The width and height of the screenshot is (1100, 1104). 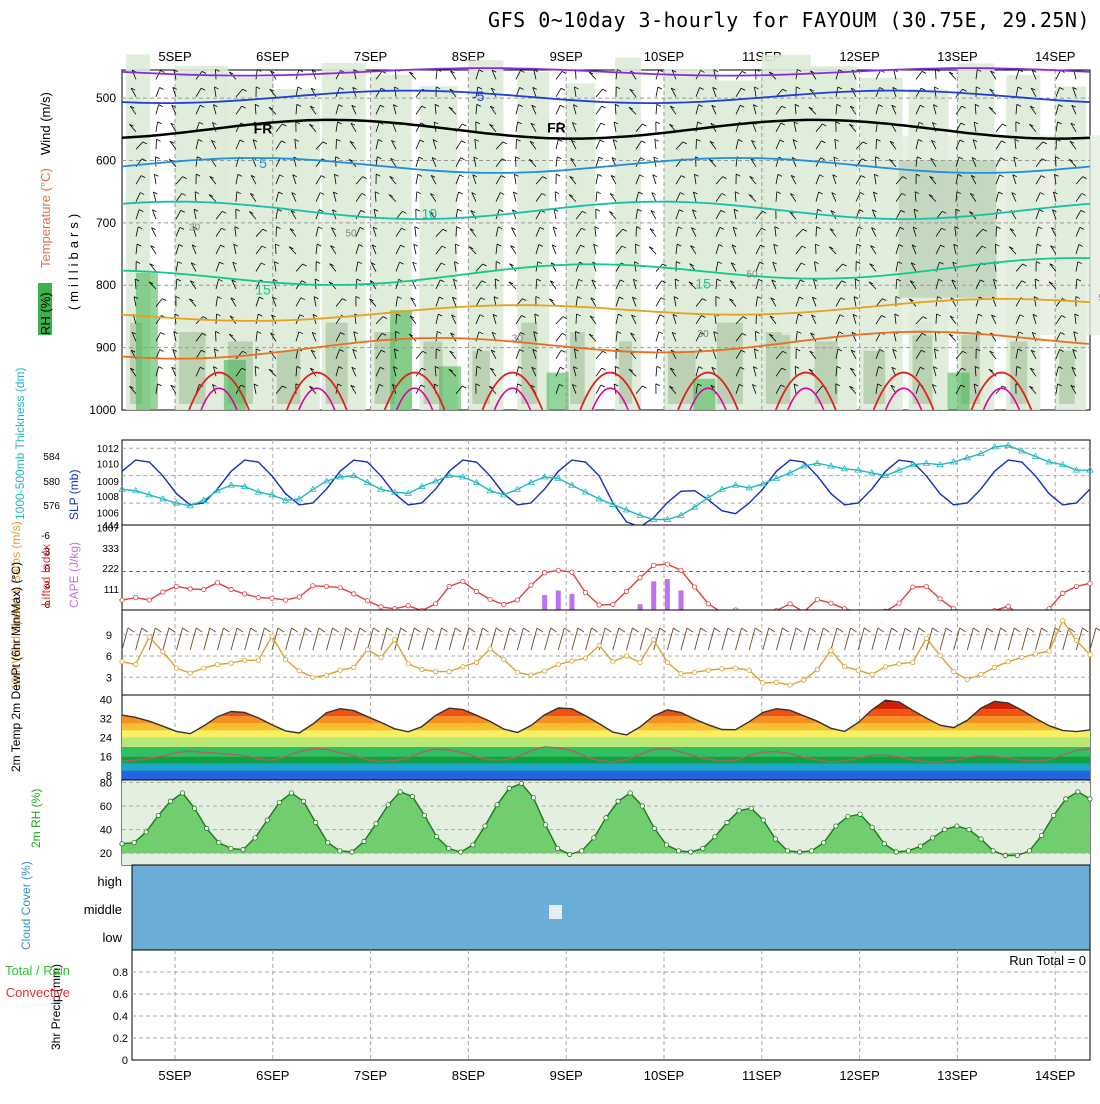 I want to click on rh-tick-label: 40, so click(x=106, y=831).